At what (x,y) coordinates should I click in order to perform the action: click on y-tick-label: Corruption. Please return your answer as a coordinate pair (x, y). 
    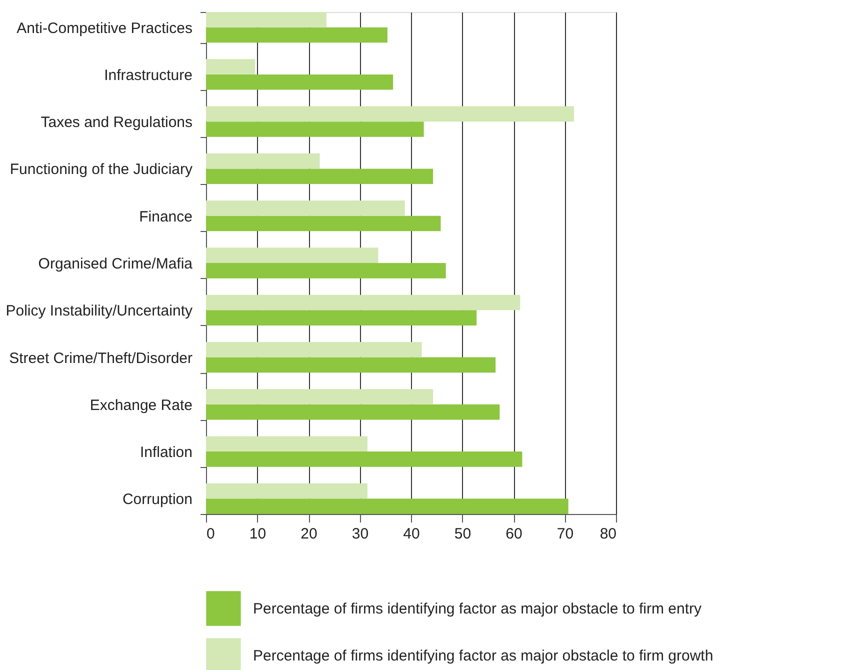
    Looking at the image, I should click on (157, 499).